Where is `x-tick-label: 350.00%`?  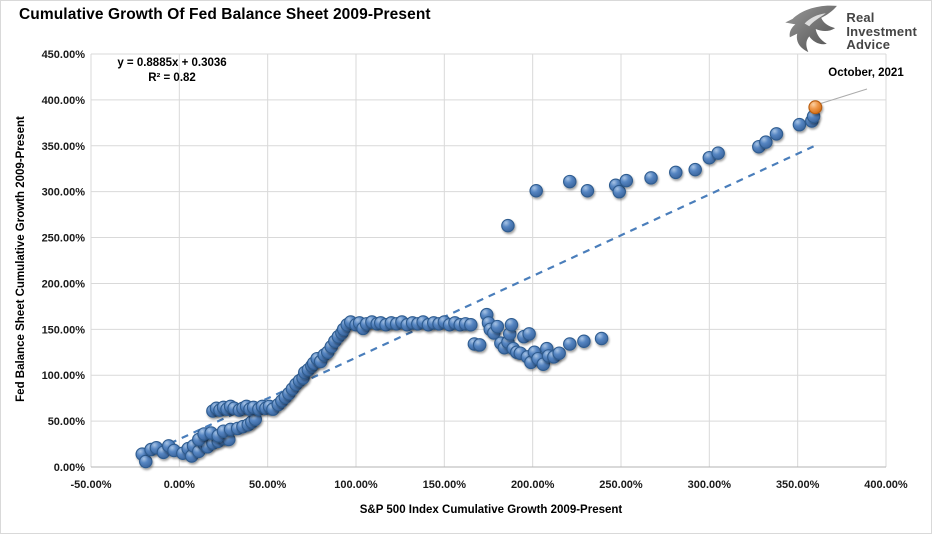 x-tick-label: 350.00% is located at coordinates (798, 485).